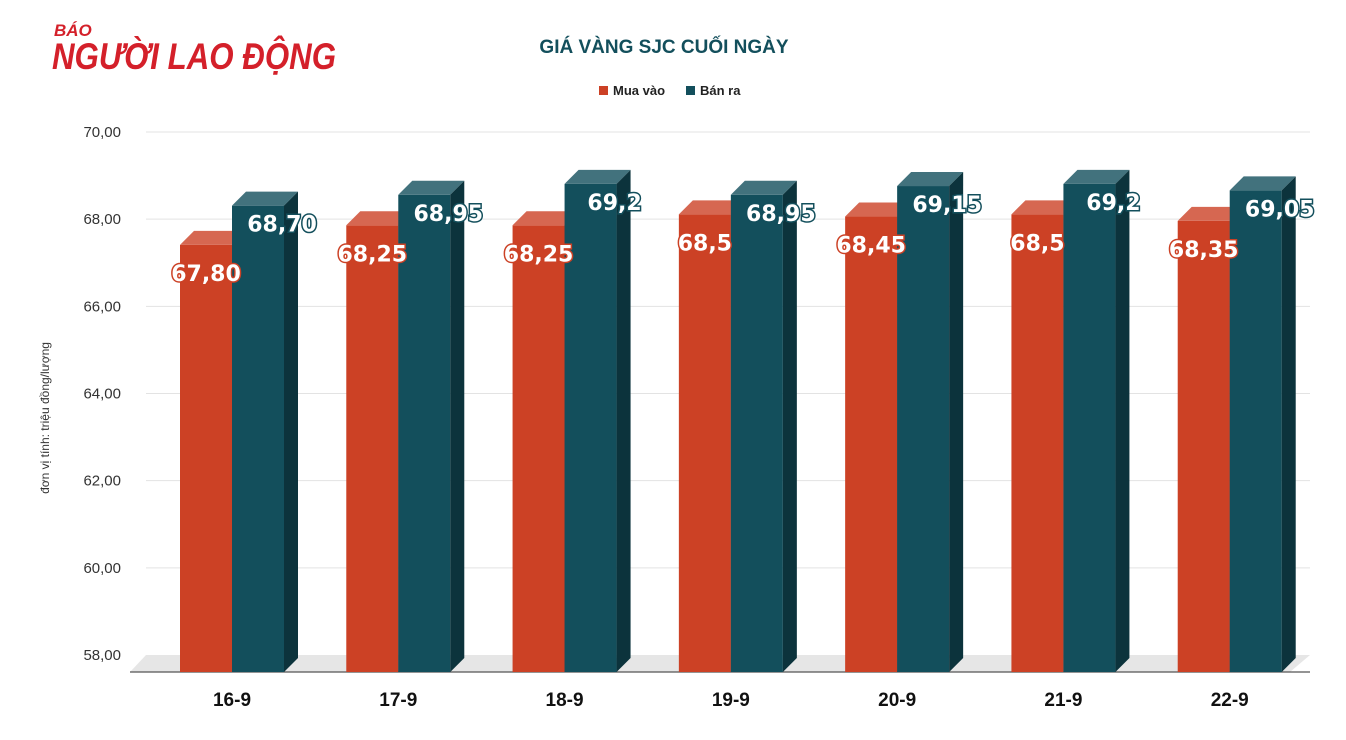 The image size is (1346, 740). What do you see at coordinates (720, 90) in the screenshot?
I see `legend-label-sell: Bán ra` at bounding box center [720, 90].